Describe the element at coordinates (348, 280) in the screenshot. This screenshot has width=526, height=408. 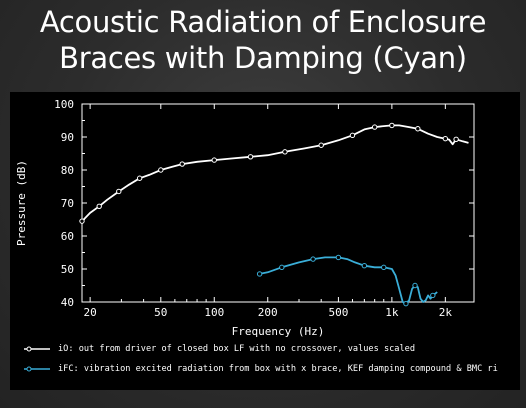
I see `series-line-ifc` at that location.